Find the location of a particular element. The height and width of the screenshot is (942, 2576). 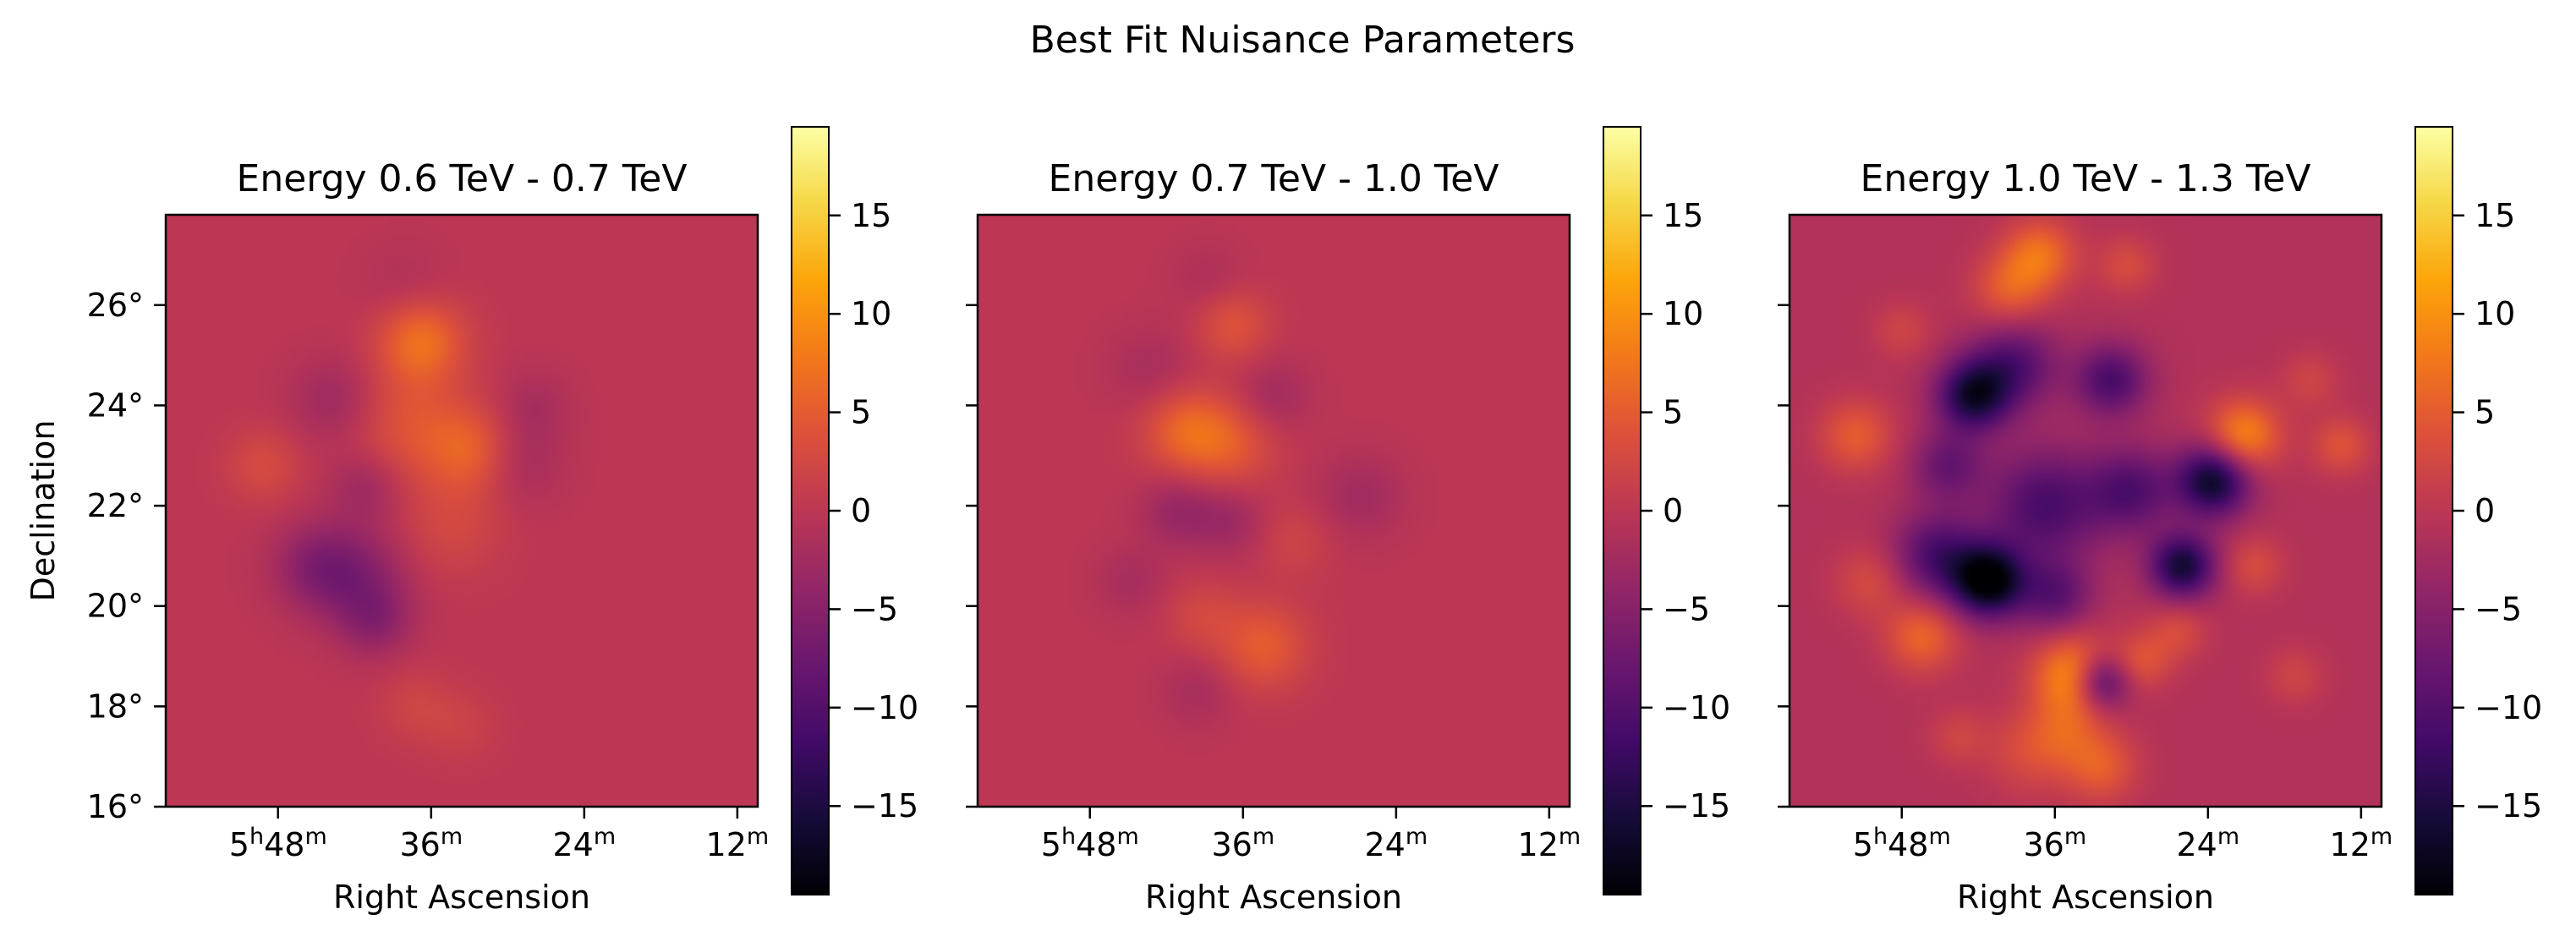

panel-title: Energy 1.0 TeV - 1.3 TeV is located at coordinates (2086, 178).